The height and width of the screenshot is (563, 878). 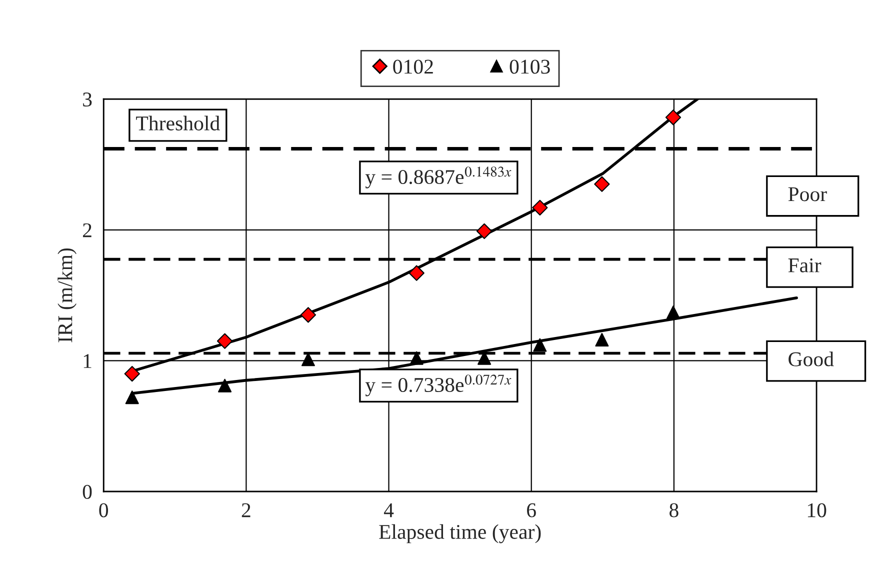 What do you see at coordinates (805, 265) in the screenshot?
I see `ref-line-label: Fair` at bounding box center [805, 265].